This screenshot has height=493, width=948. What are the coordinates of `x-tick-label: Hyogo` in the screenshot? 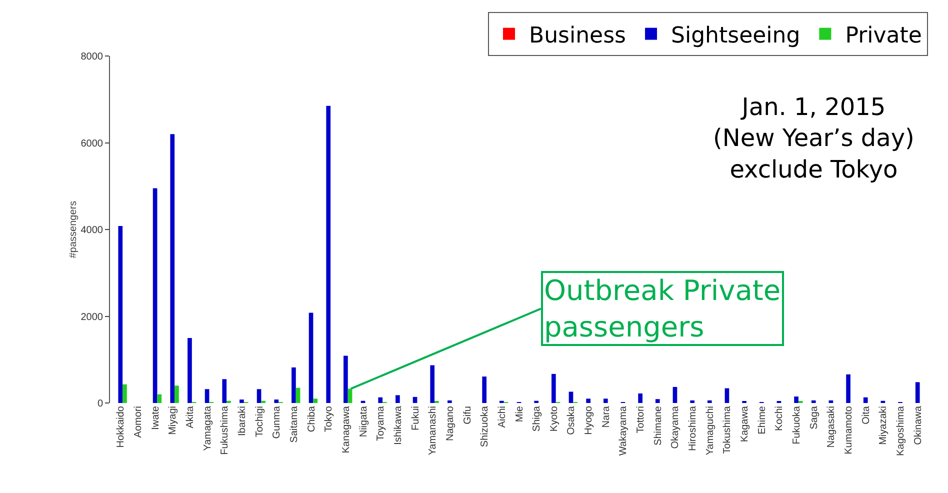 It's located at (589, 420).